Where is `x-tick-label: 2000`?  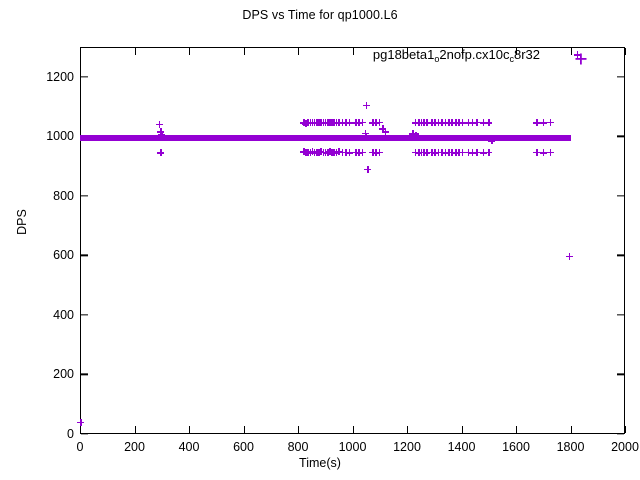
x-tick-label: 2000 is located at coordinates (625, 447).